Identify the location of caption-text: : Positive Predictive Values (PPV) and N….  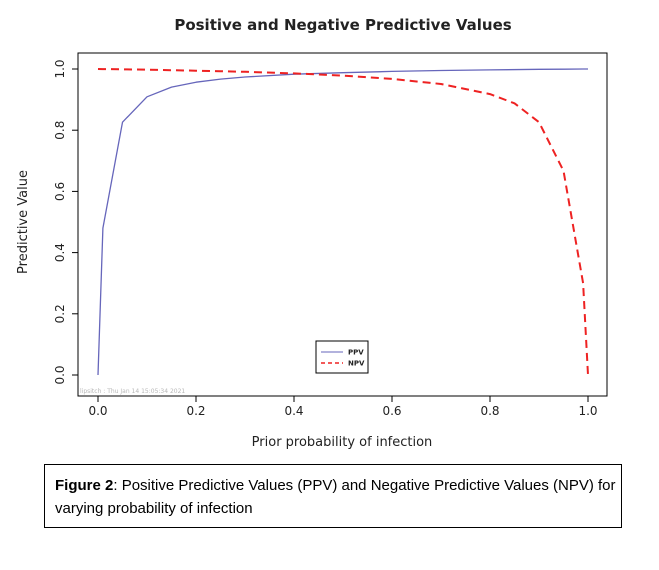
(335, 497).